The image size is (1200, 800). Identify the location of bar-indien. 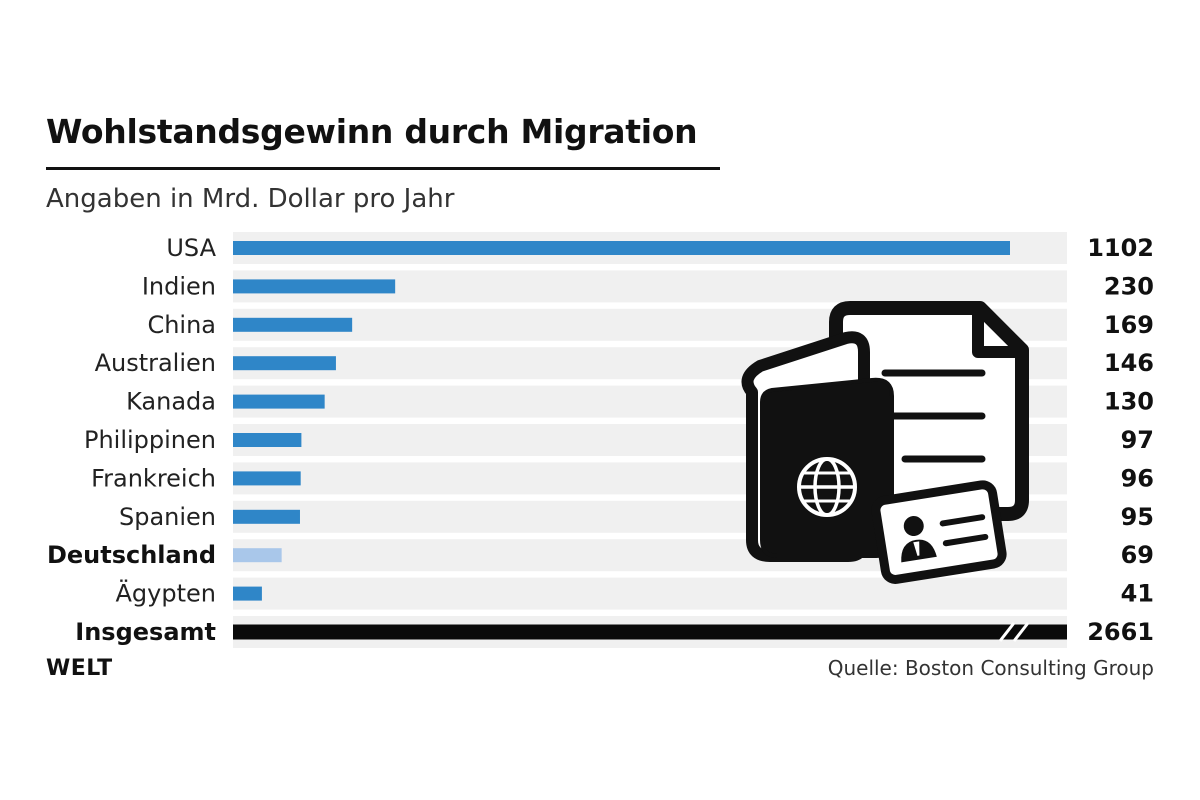
(314, 286).